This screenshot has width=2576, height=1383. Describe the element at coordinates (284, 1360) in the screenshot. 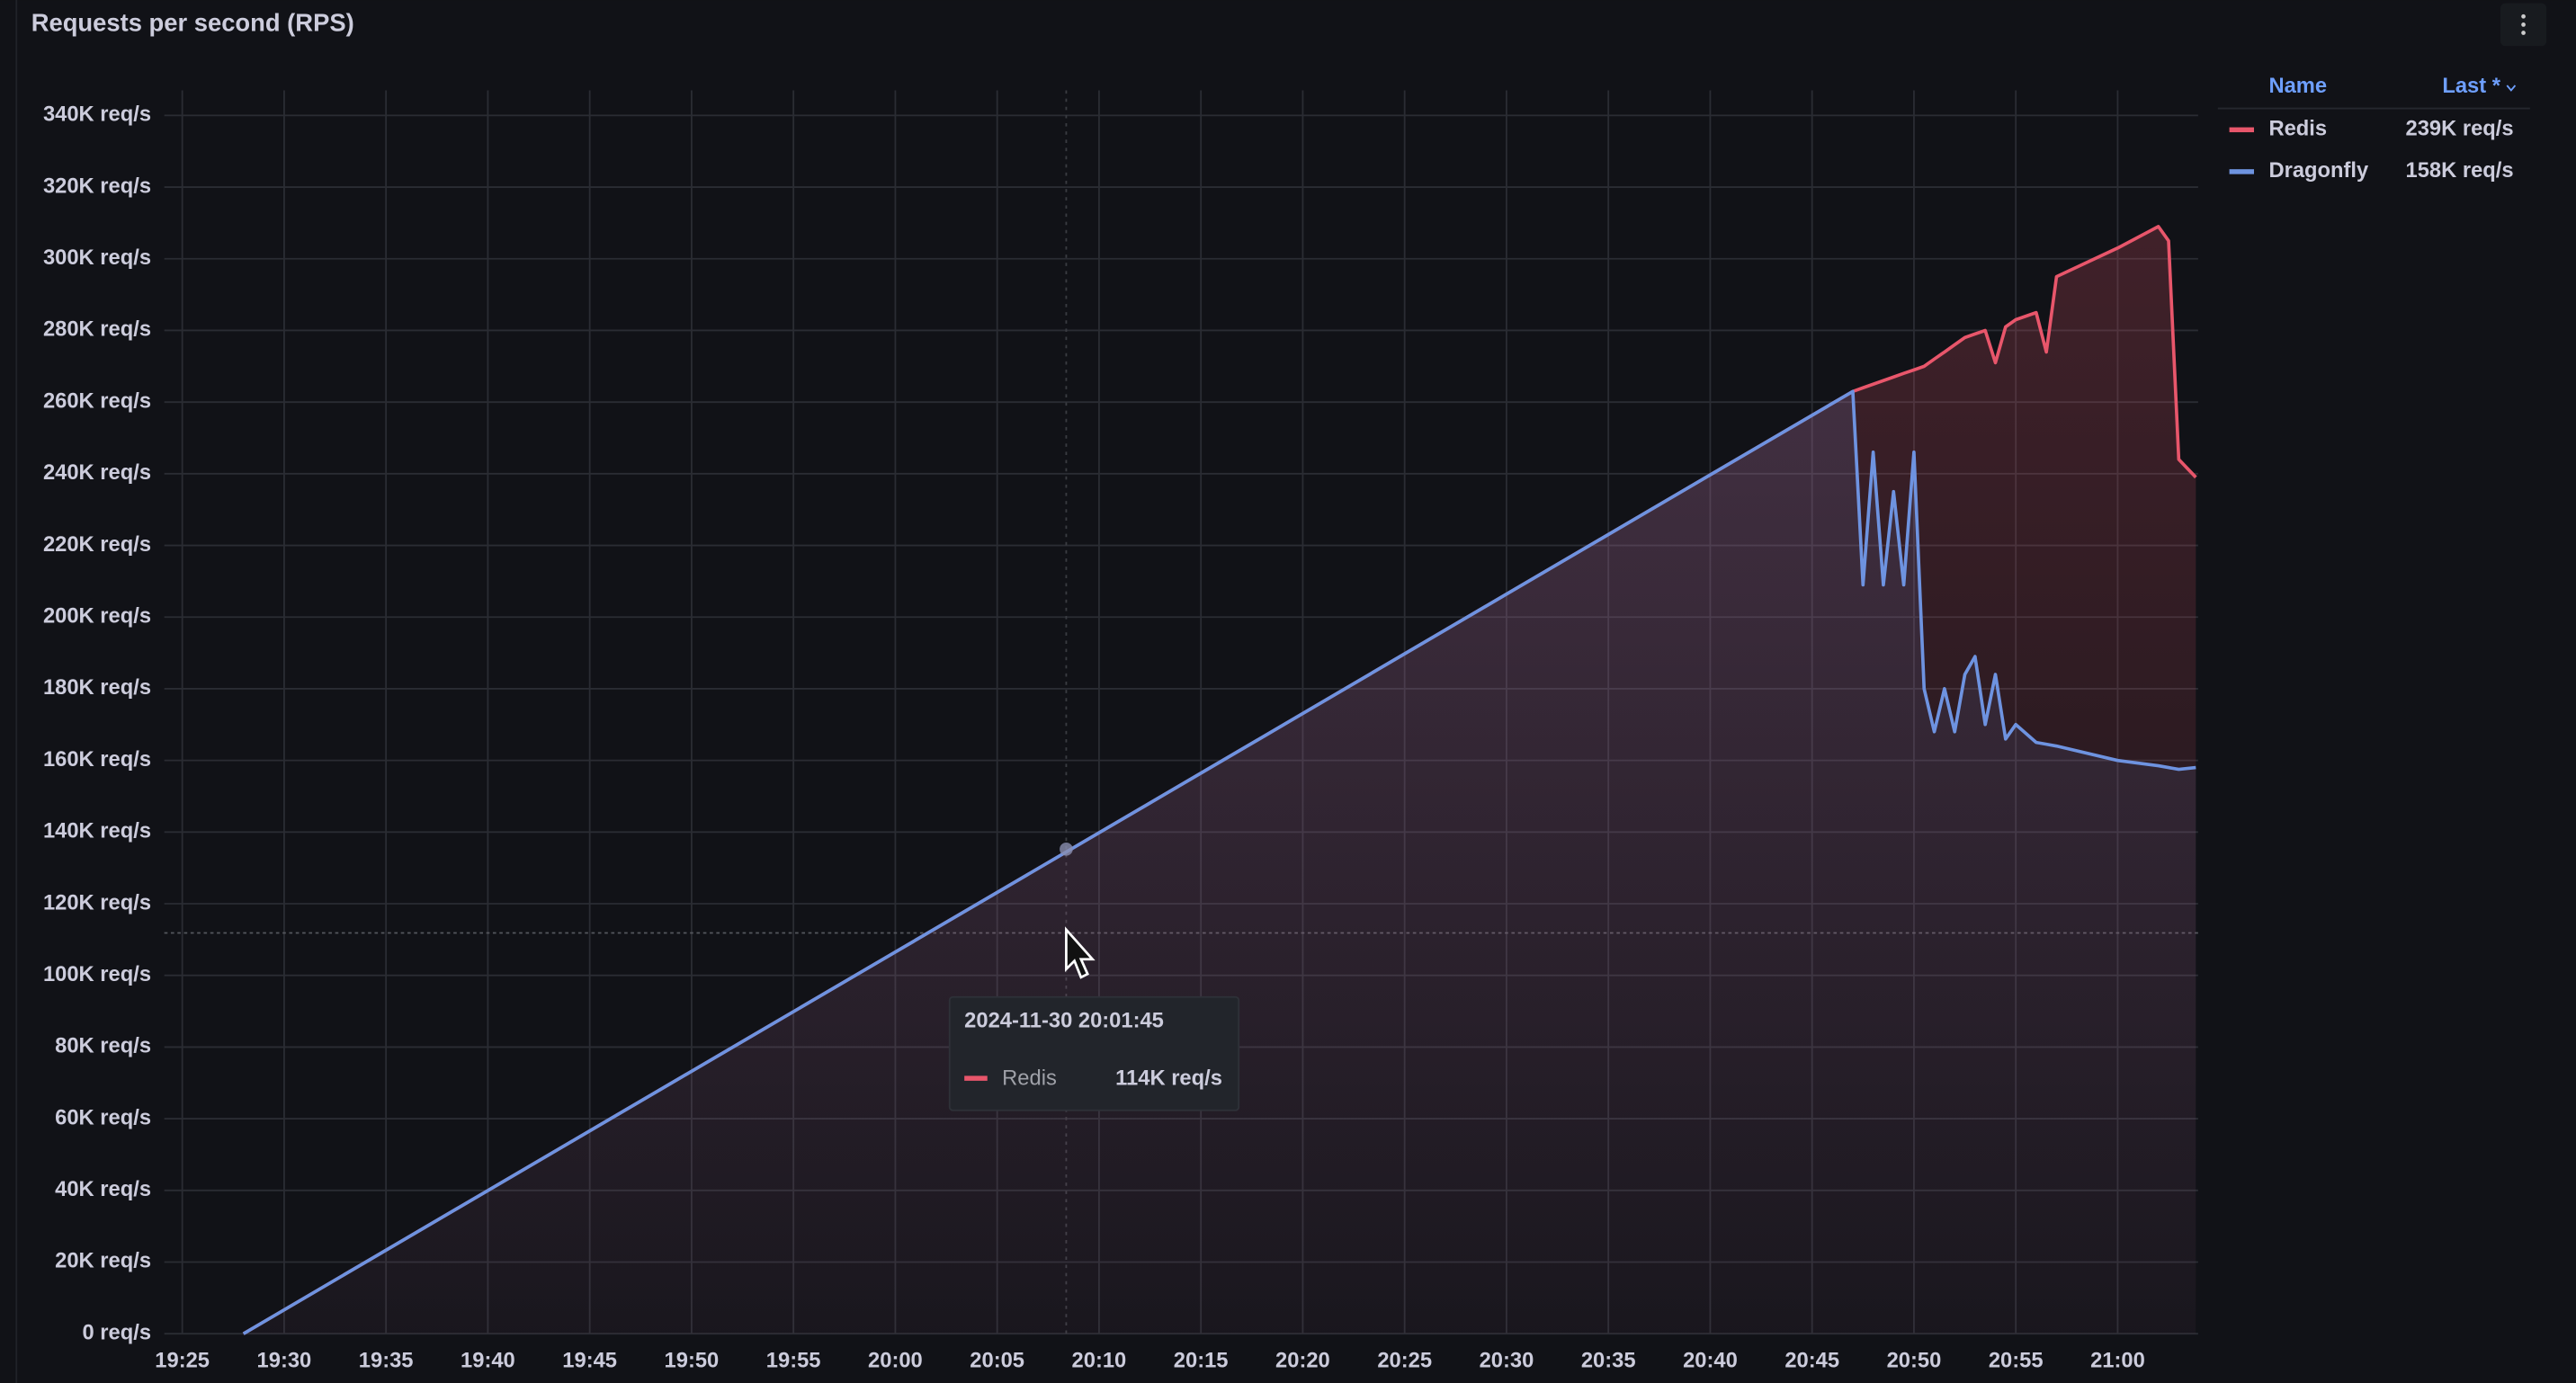

I see `x-tick-label: 19:30` at that location.